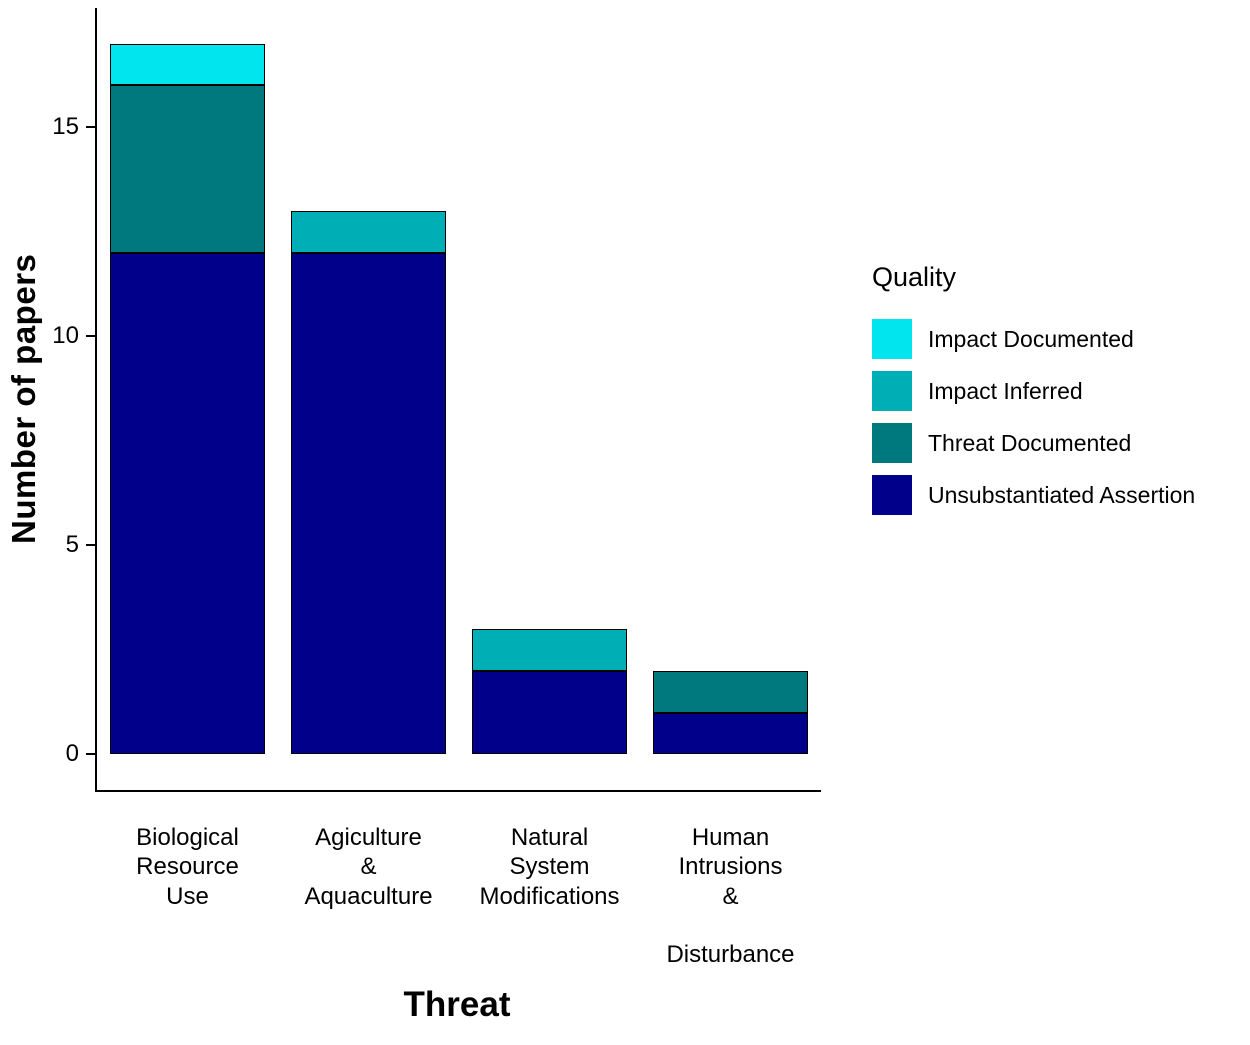 Image resolution: width=1250 pixels, height=1045 pixels. Describe the element at coordinates (187, 64) in the screenshot. I see `bar-segment-impact-documented` at that location.